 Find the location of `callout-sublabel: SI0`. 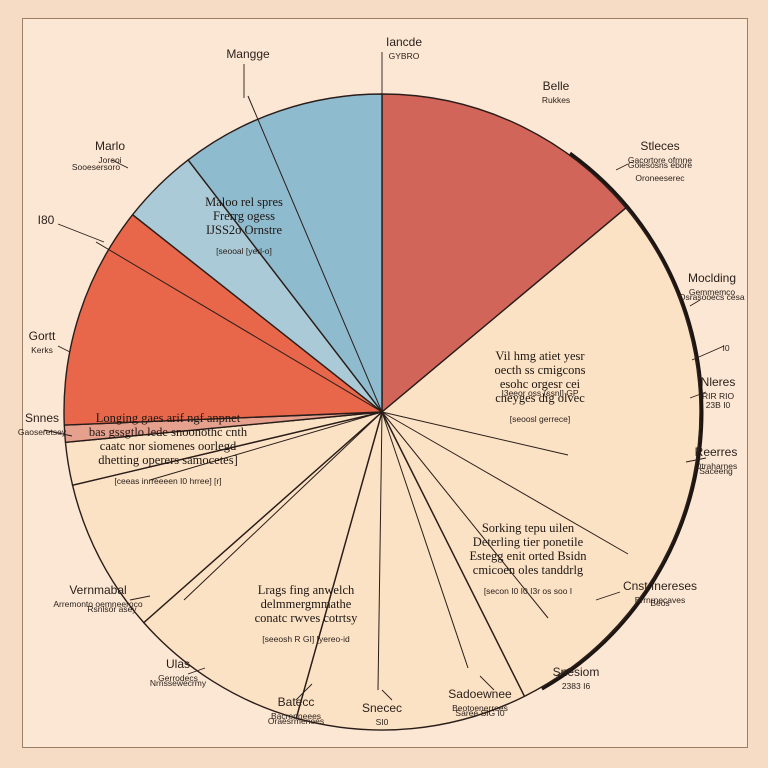

callout-sublabel: SI0 is located at coordinates (382, 722).